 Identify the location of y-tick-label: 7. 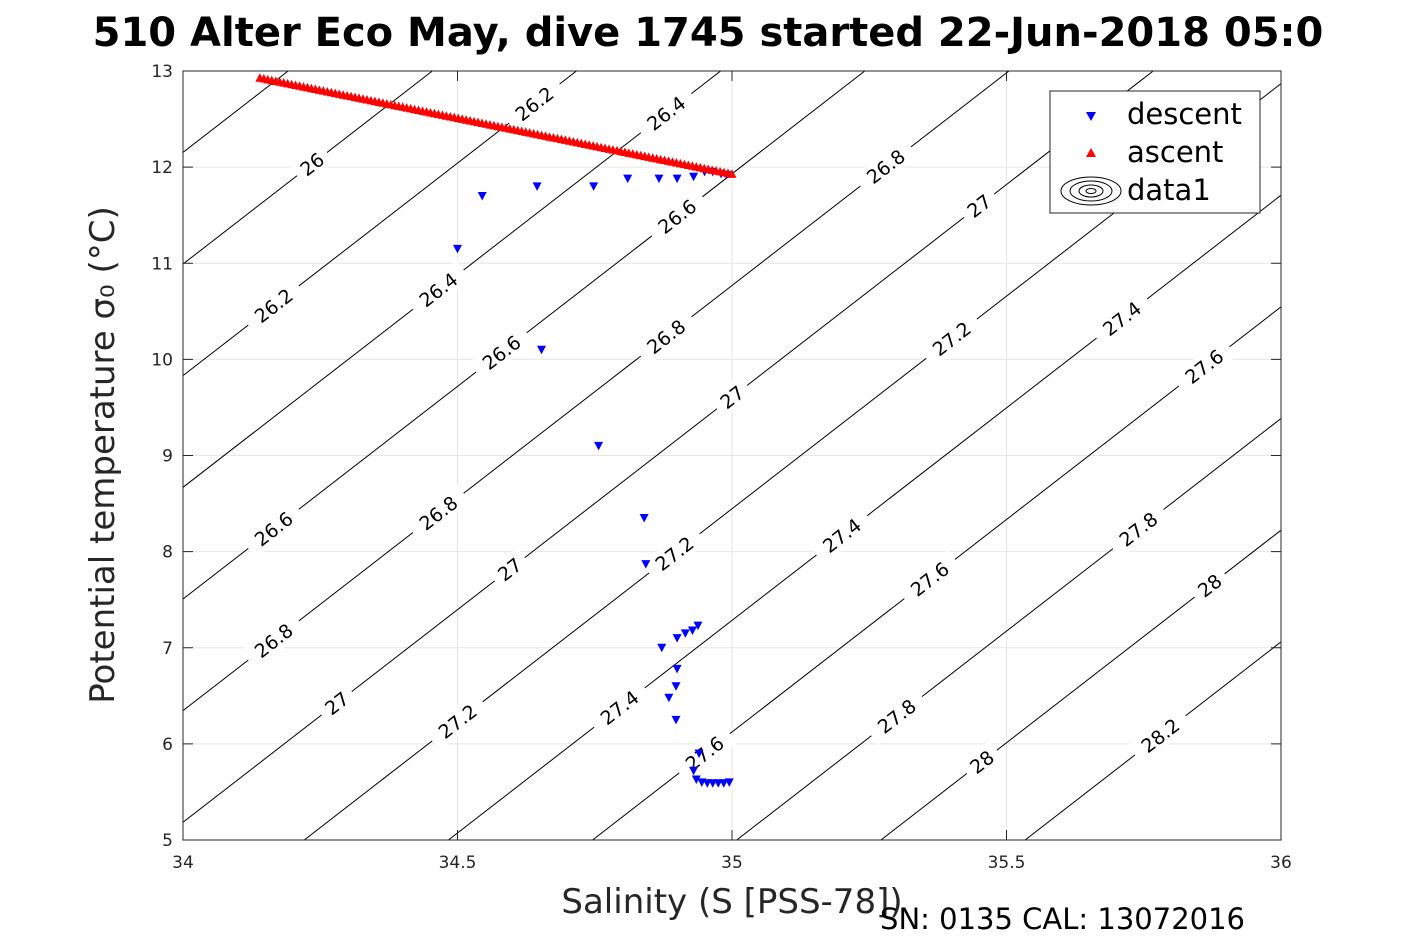
(167, 649).